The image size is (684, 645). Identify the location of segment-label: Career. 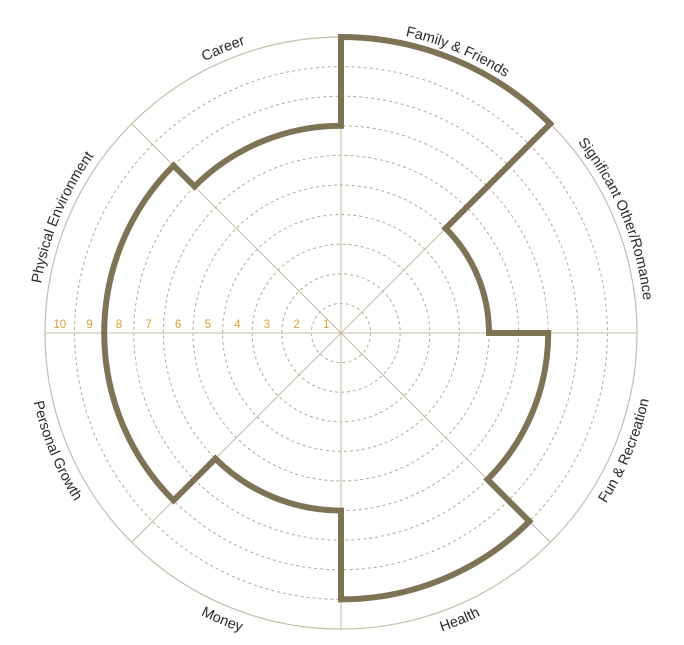
(223, 49).